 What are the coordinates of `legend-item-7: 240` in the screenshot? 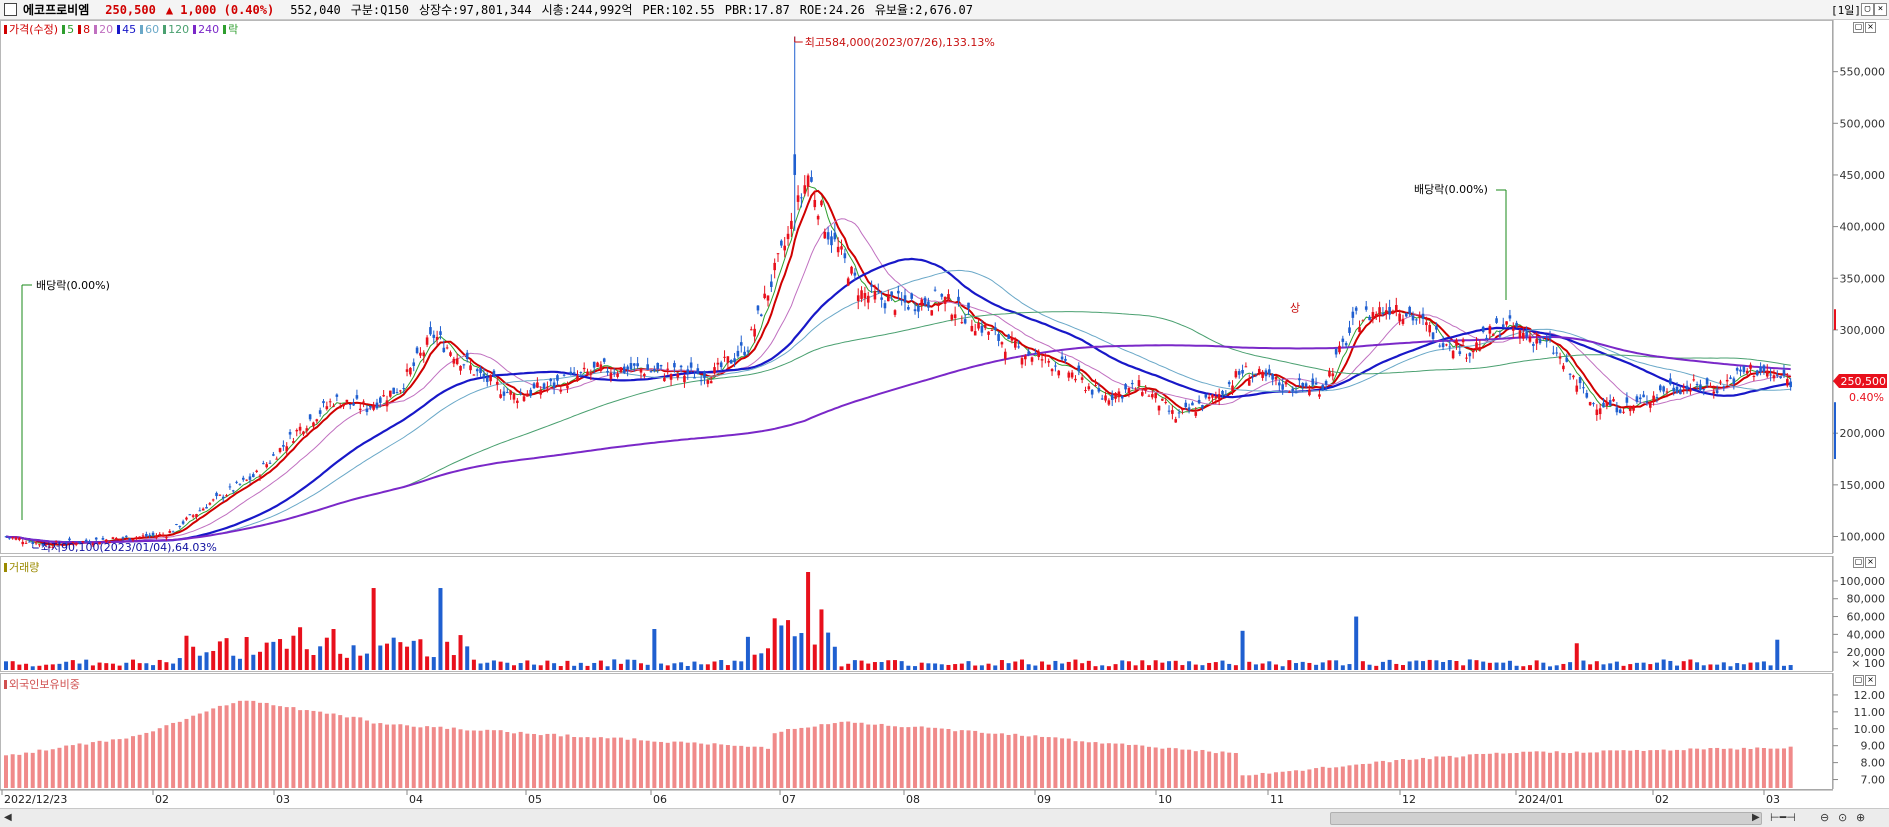 It's located at (206, 29).